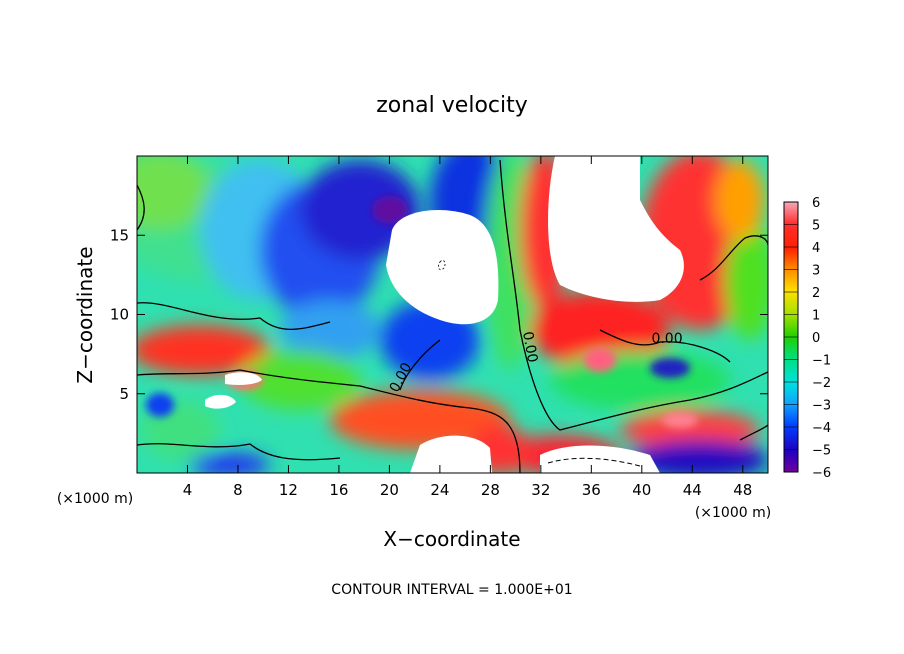 Image resolution: width=904 pixels, height=654 pixels. I want to click on x-axis-label: X−coordinate, so click(451, 539).